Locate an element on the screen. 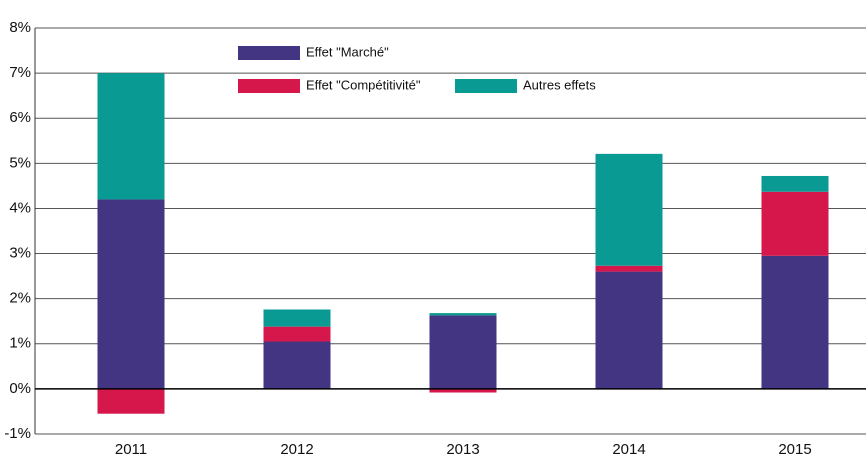  y-tick-label: -1% is located at coordinates (17, 433).